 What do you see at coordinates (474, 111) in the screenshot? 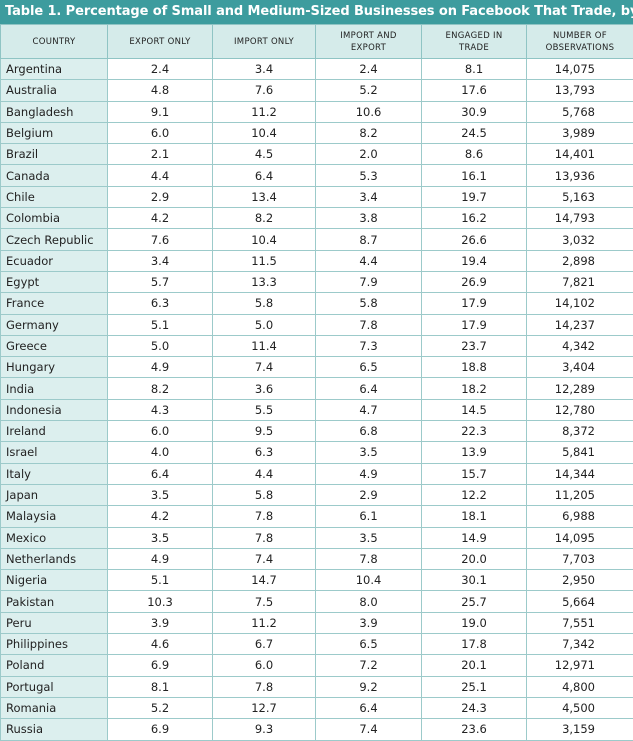
I see `value-cell: 30.9` at bounding box center [474, 111].